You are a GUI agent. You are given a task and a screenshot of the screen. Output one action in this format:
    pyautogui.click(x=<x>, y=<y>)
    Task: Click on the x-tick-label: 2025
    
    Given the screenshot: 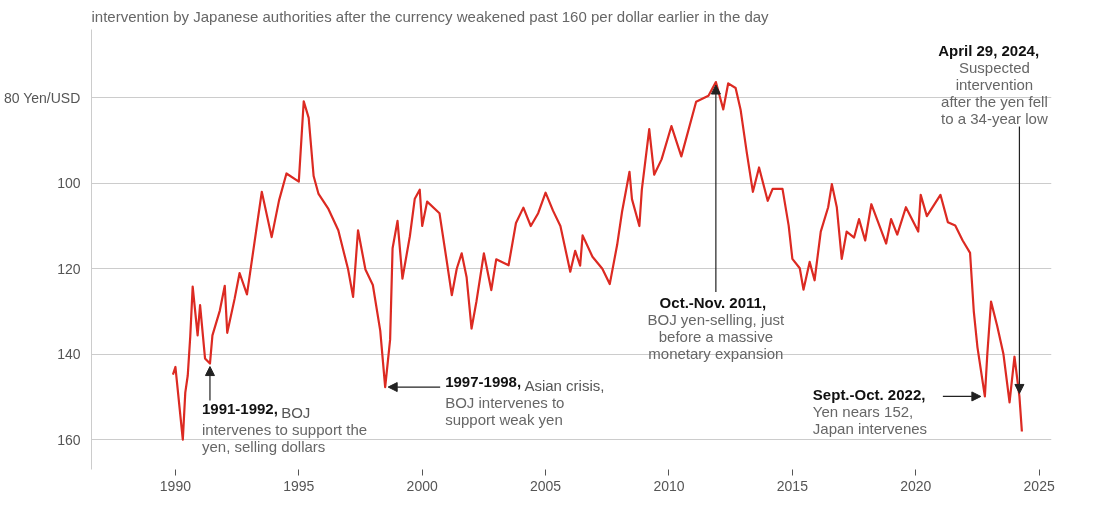 What is the action you would take?
    pyautogui.click(x=1039, y=485)
    